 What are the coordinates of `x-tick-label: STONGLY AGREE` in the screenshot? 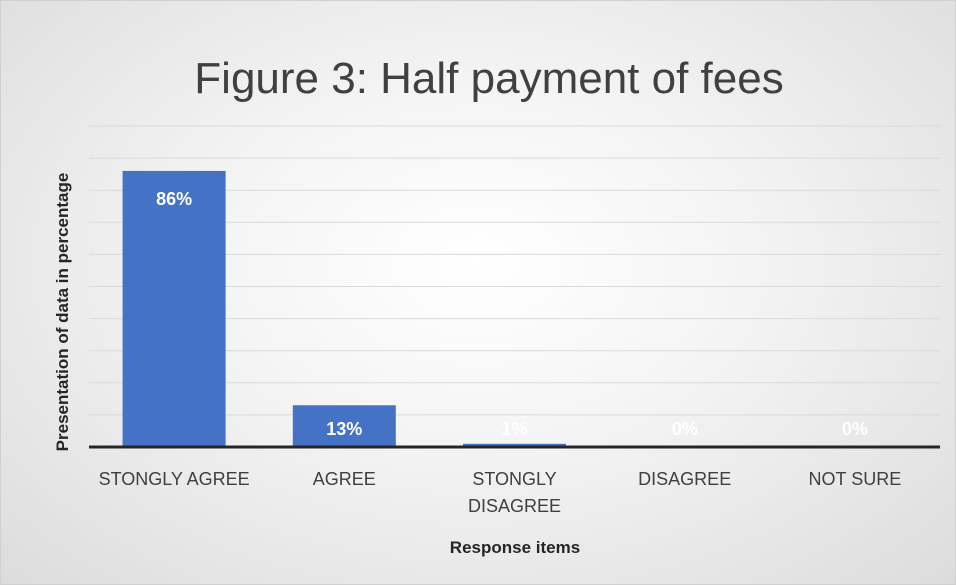 It's located at (174, 479).